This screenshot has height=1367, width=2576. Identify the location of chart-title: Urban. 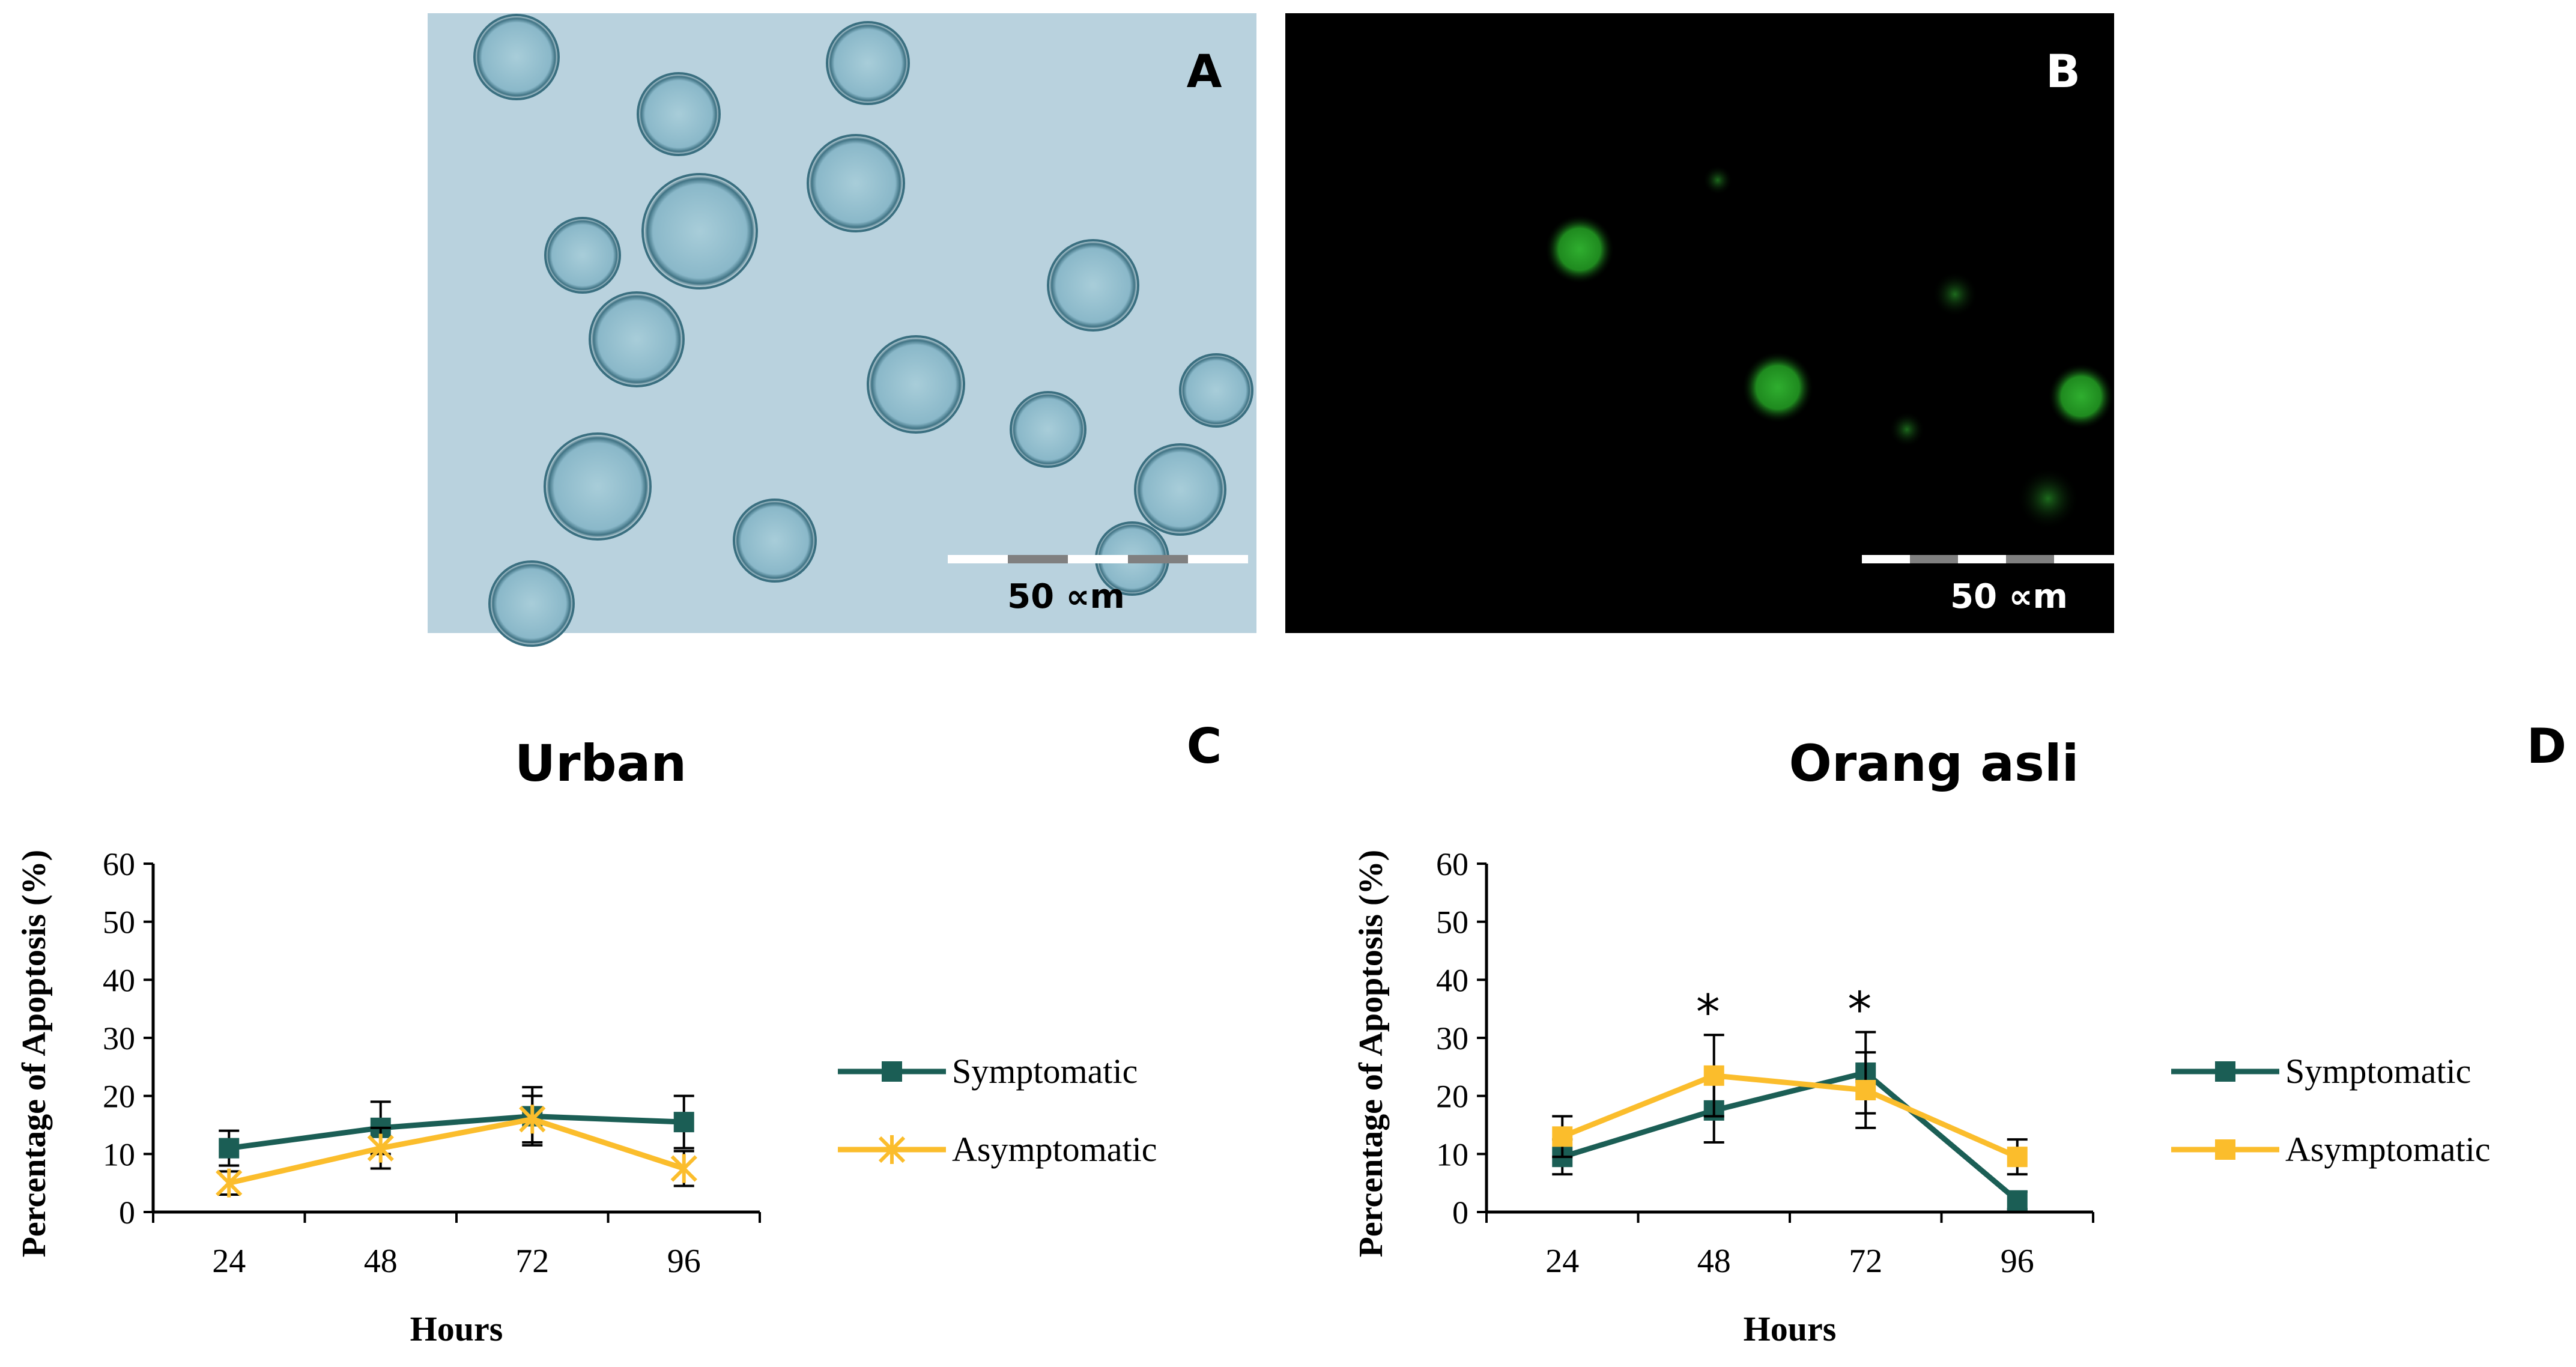
(600, 763).